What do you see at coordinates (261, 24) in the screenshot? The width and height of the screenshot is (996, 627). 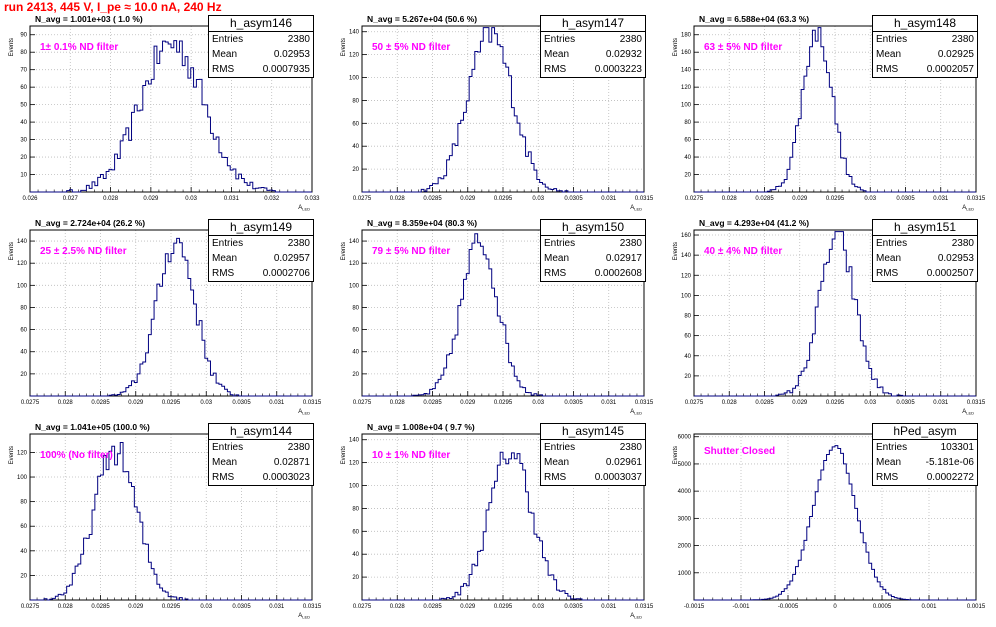 I see `stat-box-title: h_asym146` at bounding box center [261, 24].